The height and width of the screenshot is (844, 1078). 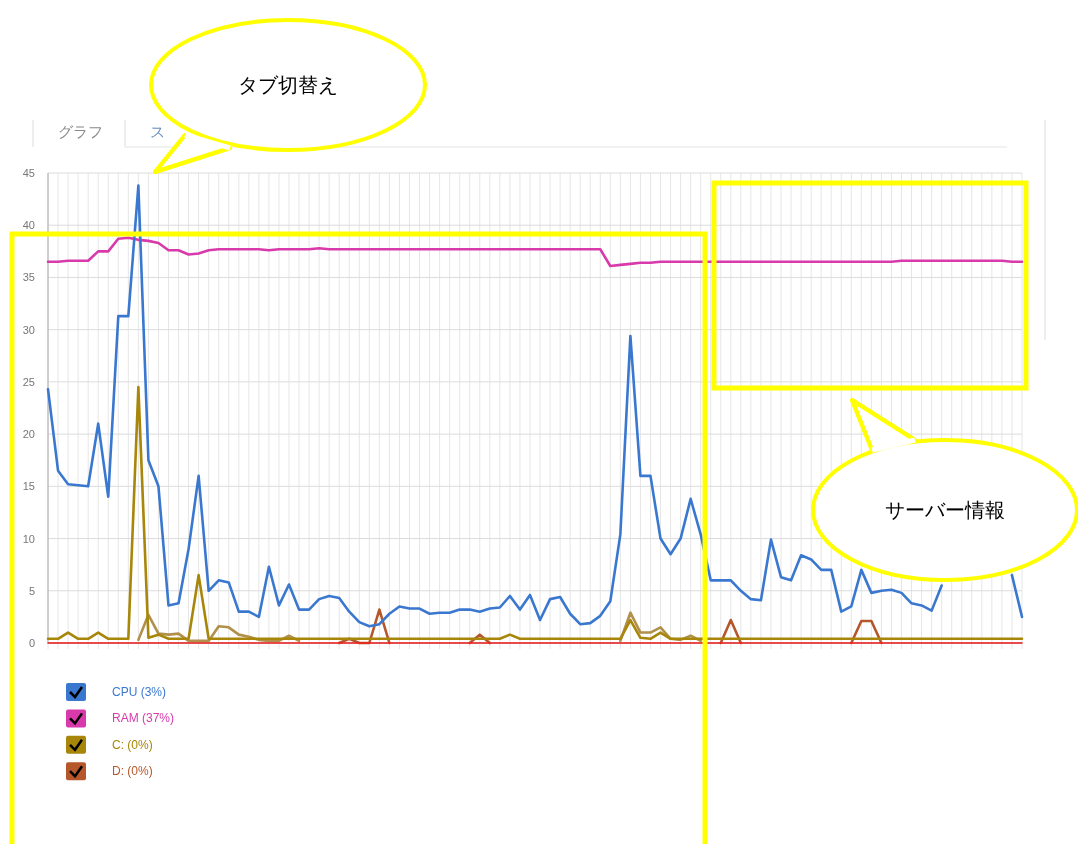 What do you see at coordinates (28, 173) in the screenshot?
I see `y-tick-label: 45` at bounding box center [28, 173].